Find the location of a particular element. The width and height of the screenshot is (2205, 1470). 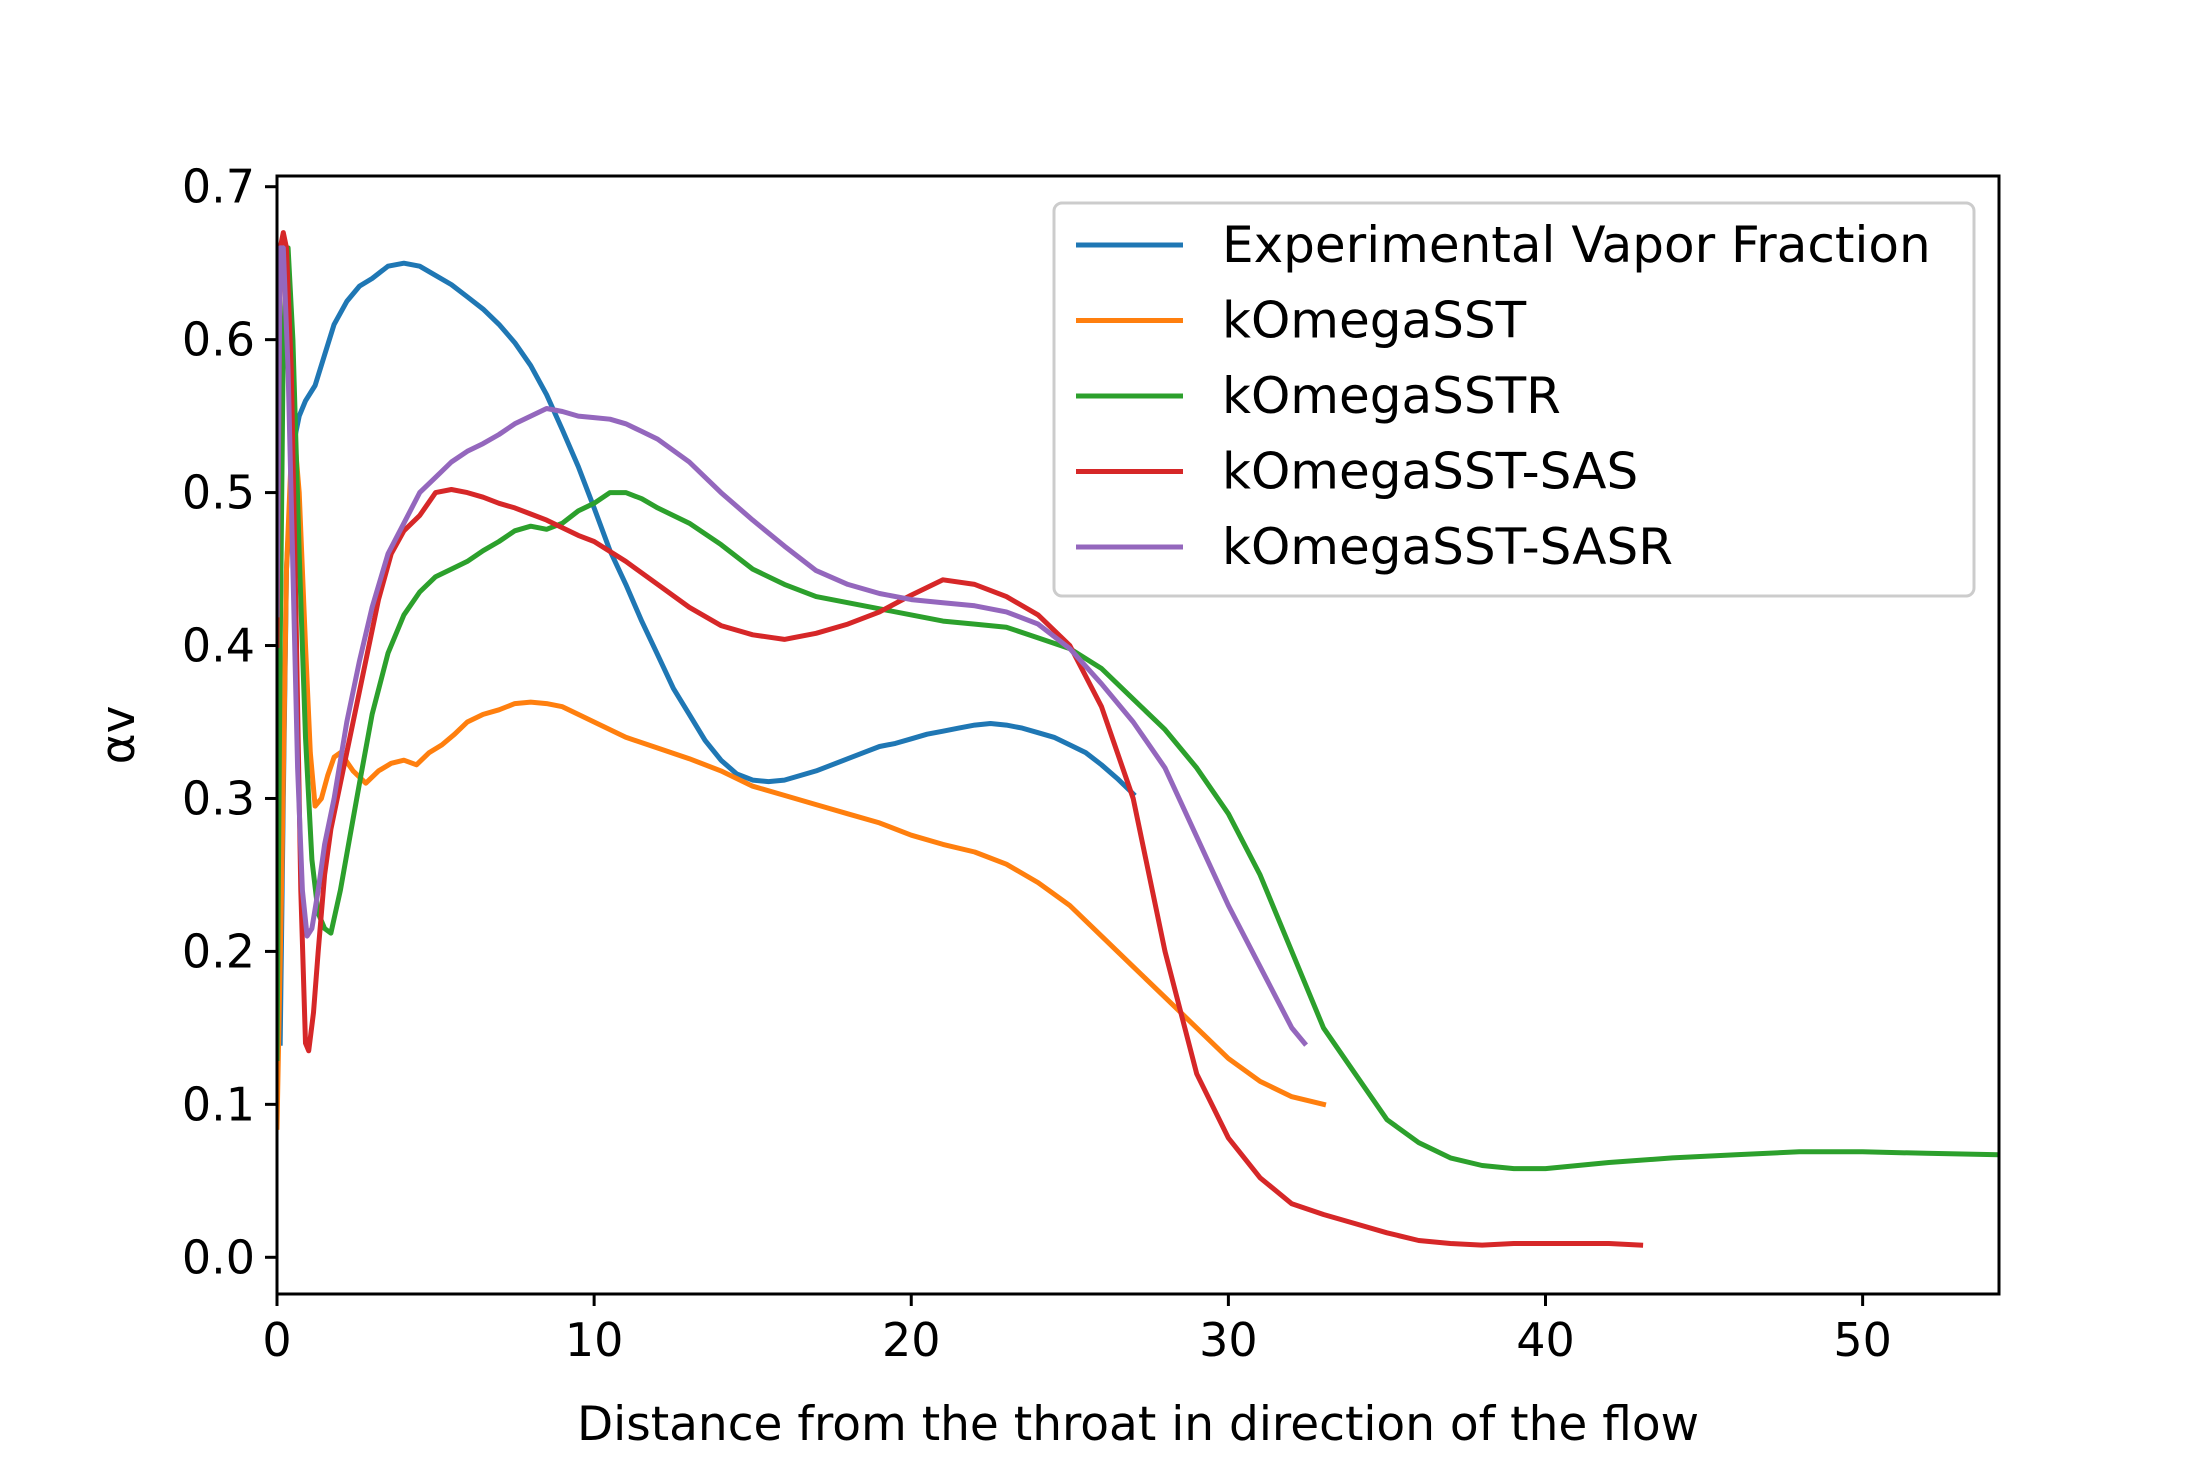

x-tick-label: 0 is located at coordinates (276, 1340).